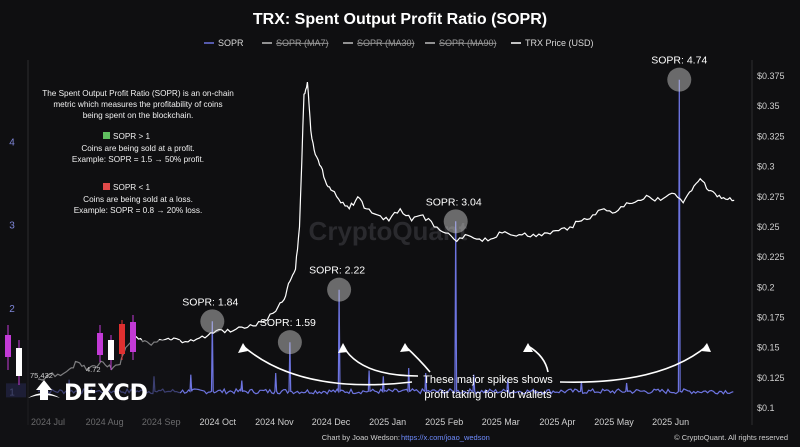  I want to click on brand-backdrop, so click(90, 393).